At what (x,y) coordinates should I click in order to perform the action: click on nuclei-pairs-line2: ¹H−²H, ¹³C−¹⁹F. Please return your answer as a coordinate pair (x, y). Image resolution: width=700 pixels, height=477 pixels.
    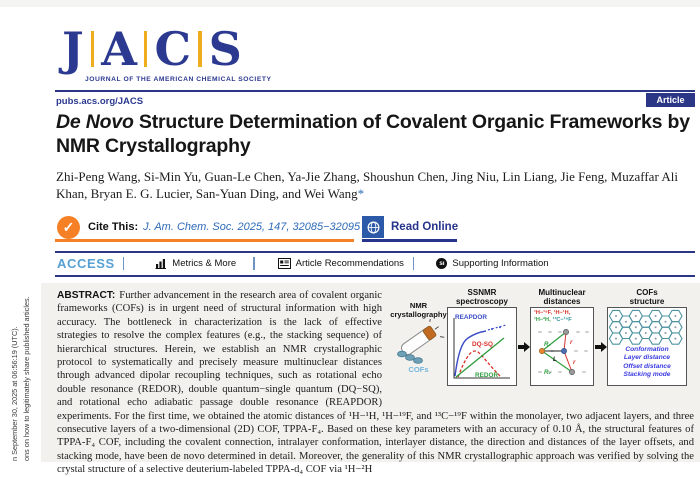
    Looking at the image, I should click on (553, 320).